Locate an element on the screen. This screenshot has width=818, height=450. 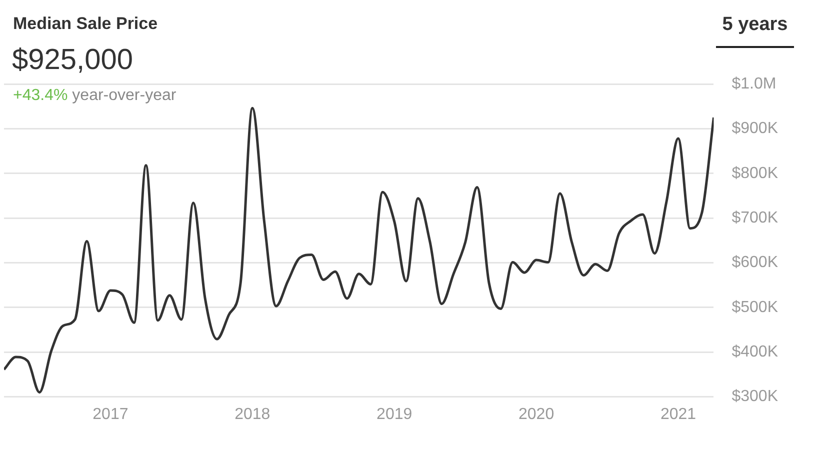
x-tick-label: 2018 is located at coordinates (252, 414).